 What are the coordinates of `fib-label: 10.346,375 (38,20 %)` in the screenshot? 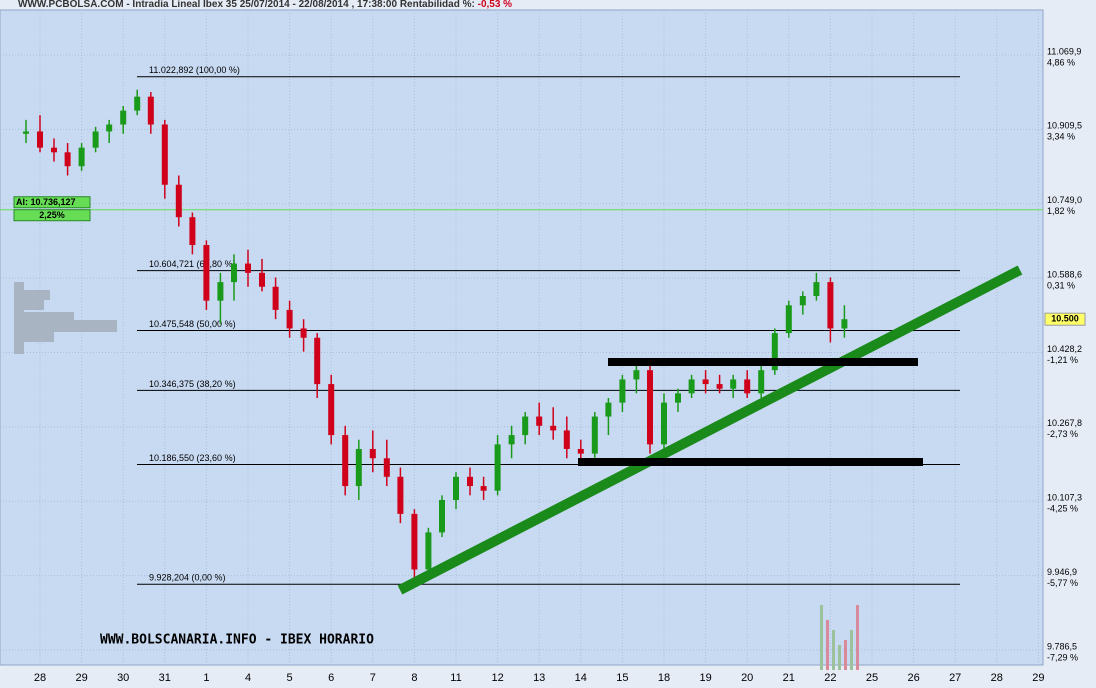 It's located at (192, 384).